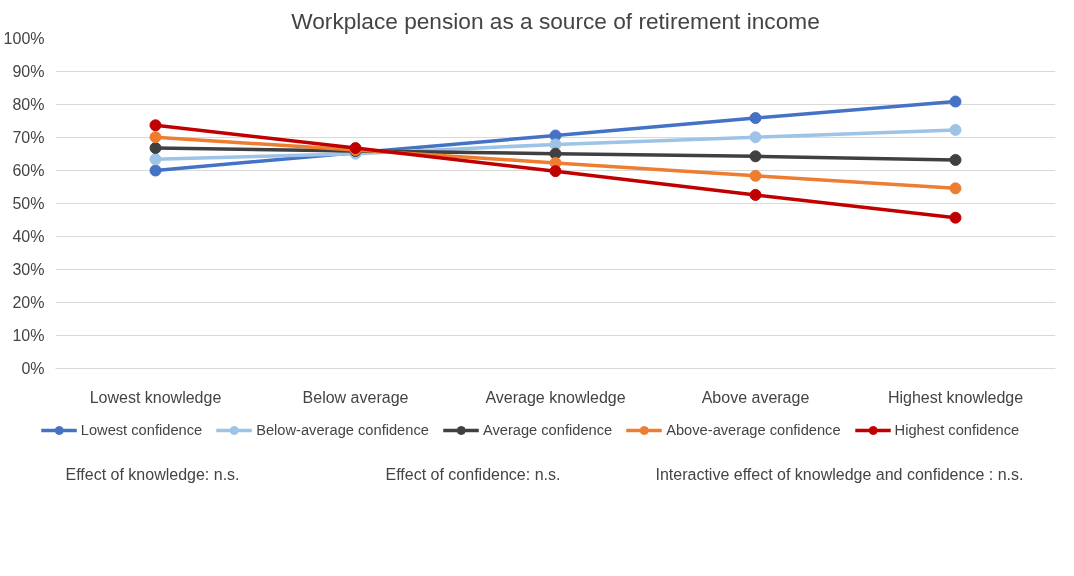  What do you see at coordinates (355, 397) in the screenshot?
I see `x-tick-label: Below average` at bounding box center [355, 397].